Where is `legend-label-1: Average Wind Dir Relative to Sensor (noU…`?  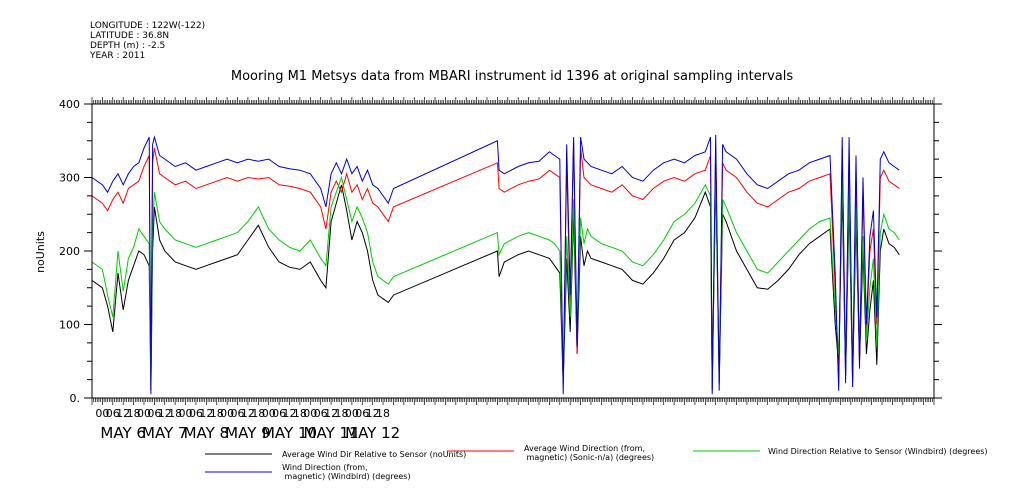
legend-label-1: Average Wind Dir Relative to Sensor (noU… is located at coordinates (374, 454).